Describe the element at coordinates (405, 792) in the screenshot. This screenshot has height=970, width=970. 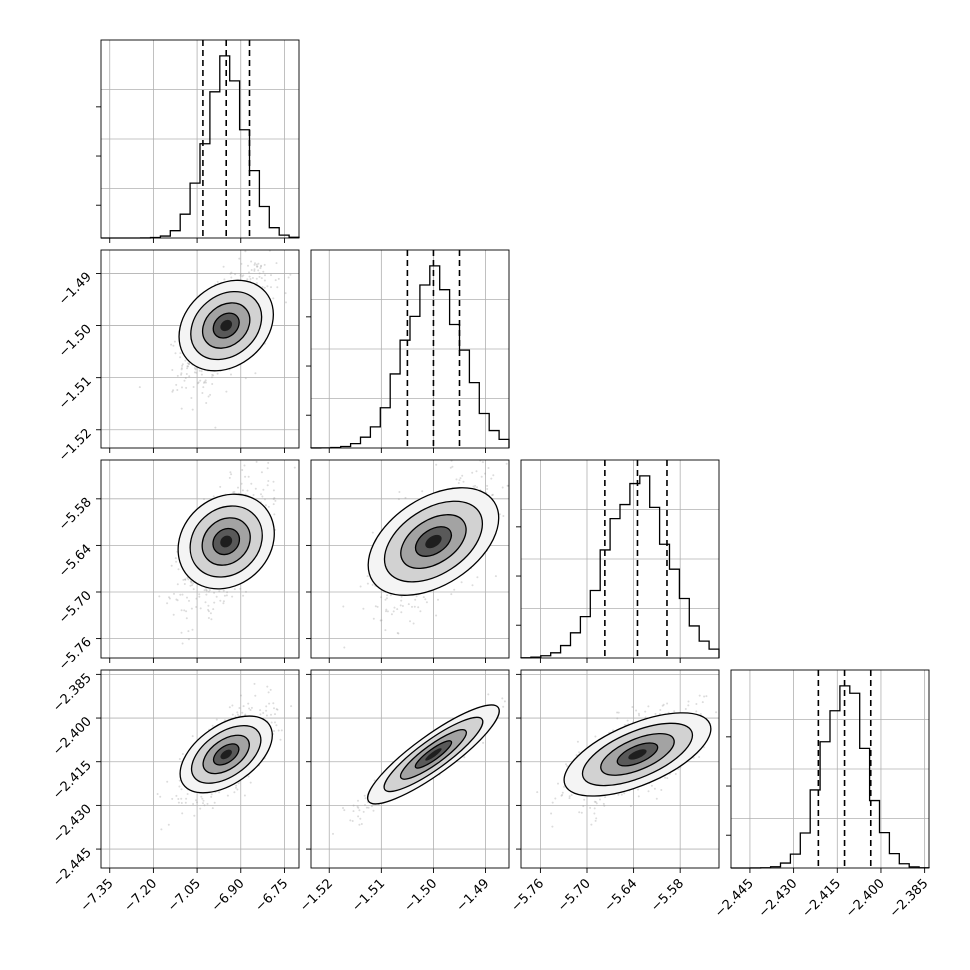
I see `panel-3-1: −1.52 −1.51 −1.50 −1.49` at that location.